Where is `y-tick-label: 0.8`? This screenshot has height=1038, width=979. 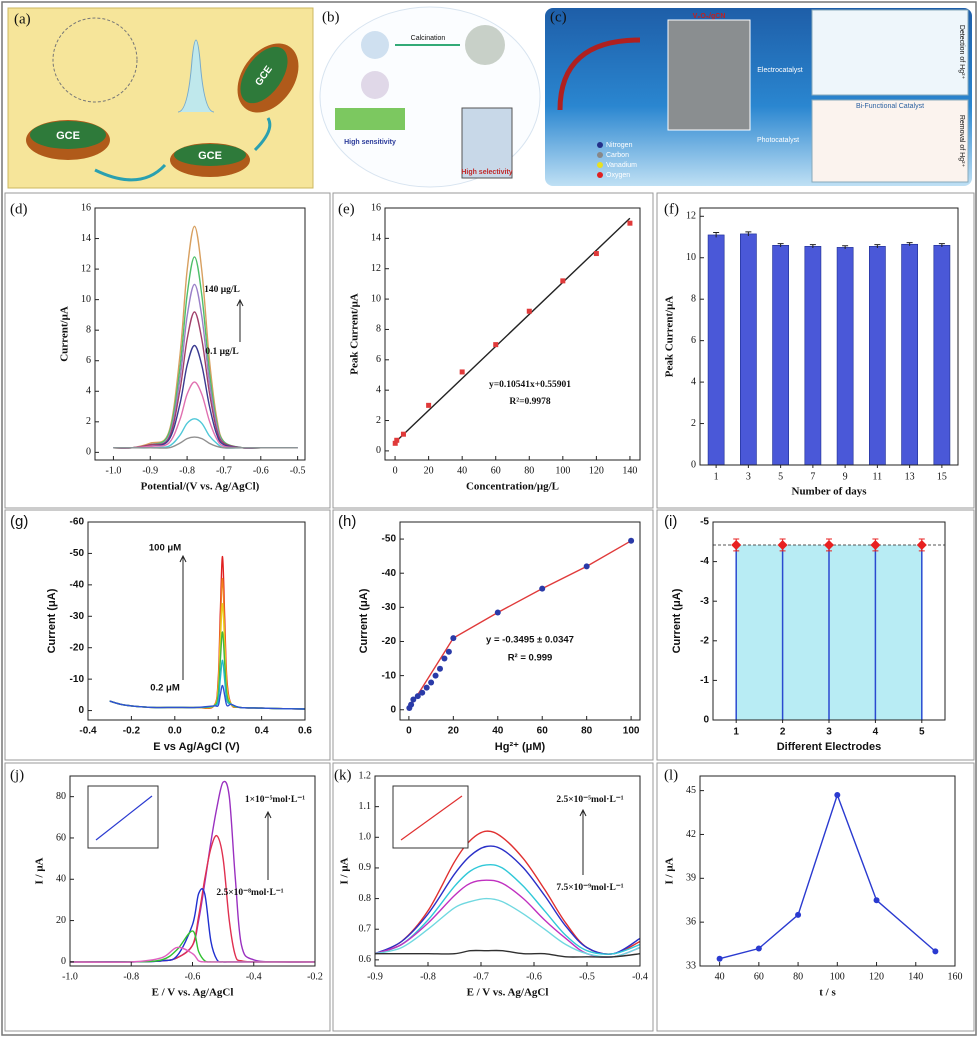 y-tick-label: 0.8 is located at coordinates (365, 898).